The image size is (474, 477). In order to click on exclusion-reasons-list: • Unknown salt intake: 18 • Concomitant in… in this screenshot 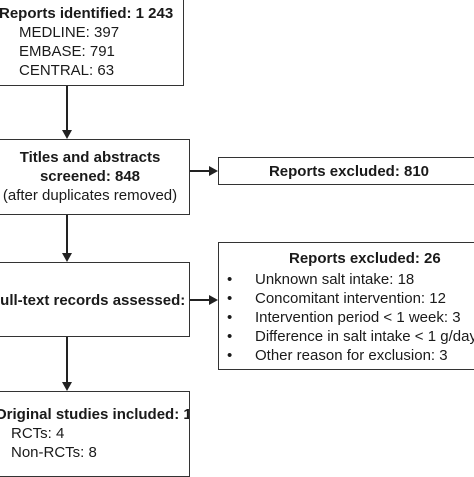, I will do `click(349, 317)`.